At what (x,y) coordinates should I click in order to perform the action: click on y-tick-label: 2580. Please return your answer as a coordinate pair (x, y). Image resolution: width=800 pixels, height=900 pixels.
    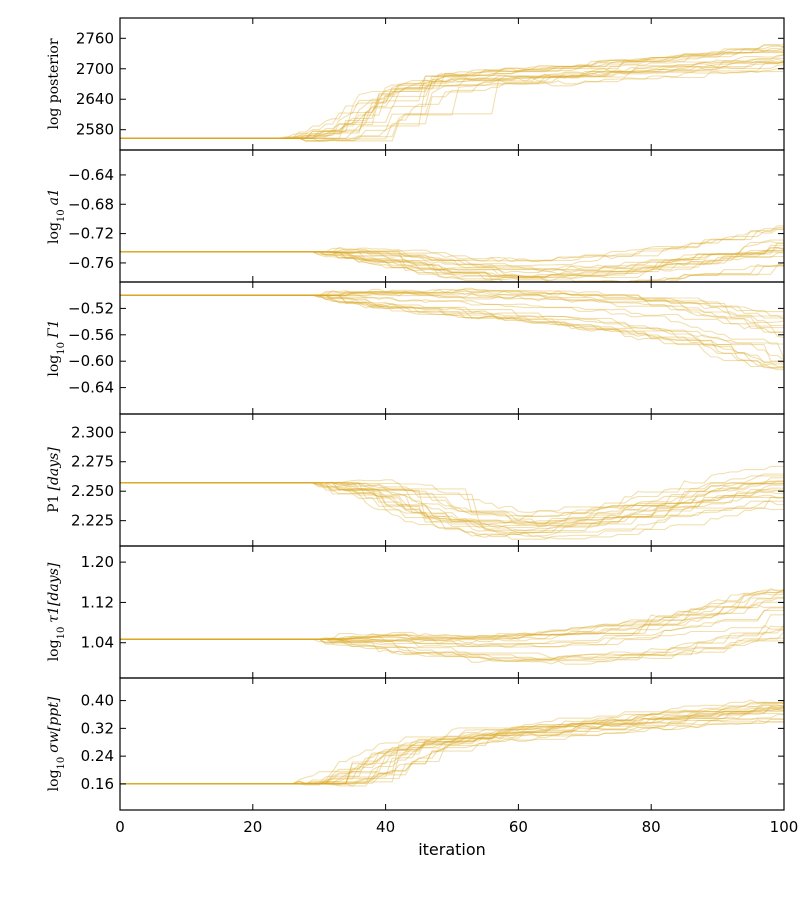
    Looking at the image, I should click on (95, 130).